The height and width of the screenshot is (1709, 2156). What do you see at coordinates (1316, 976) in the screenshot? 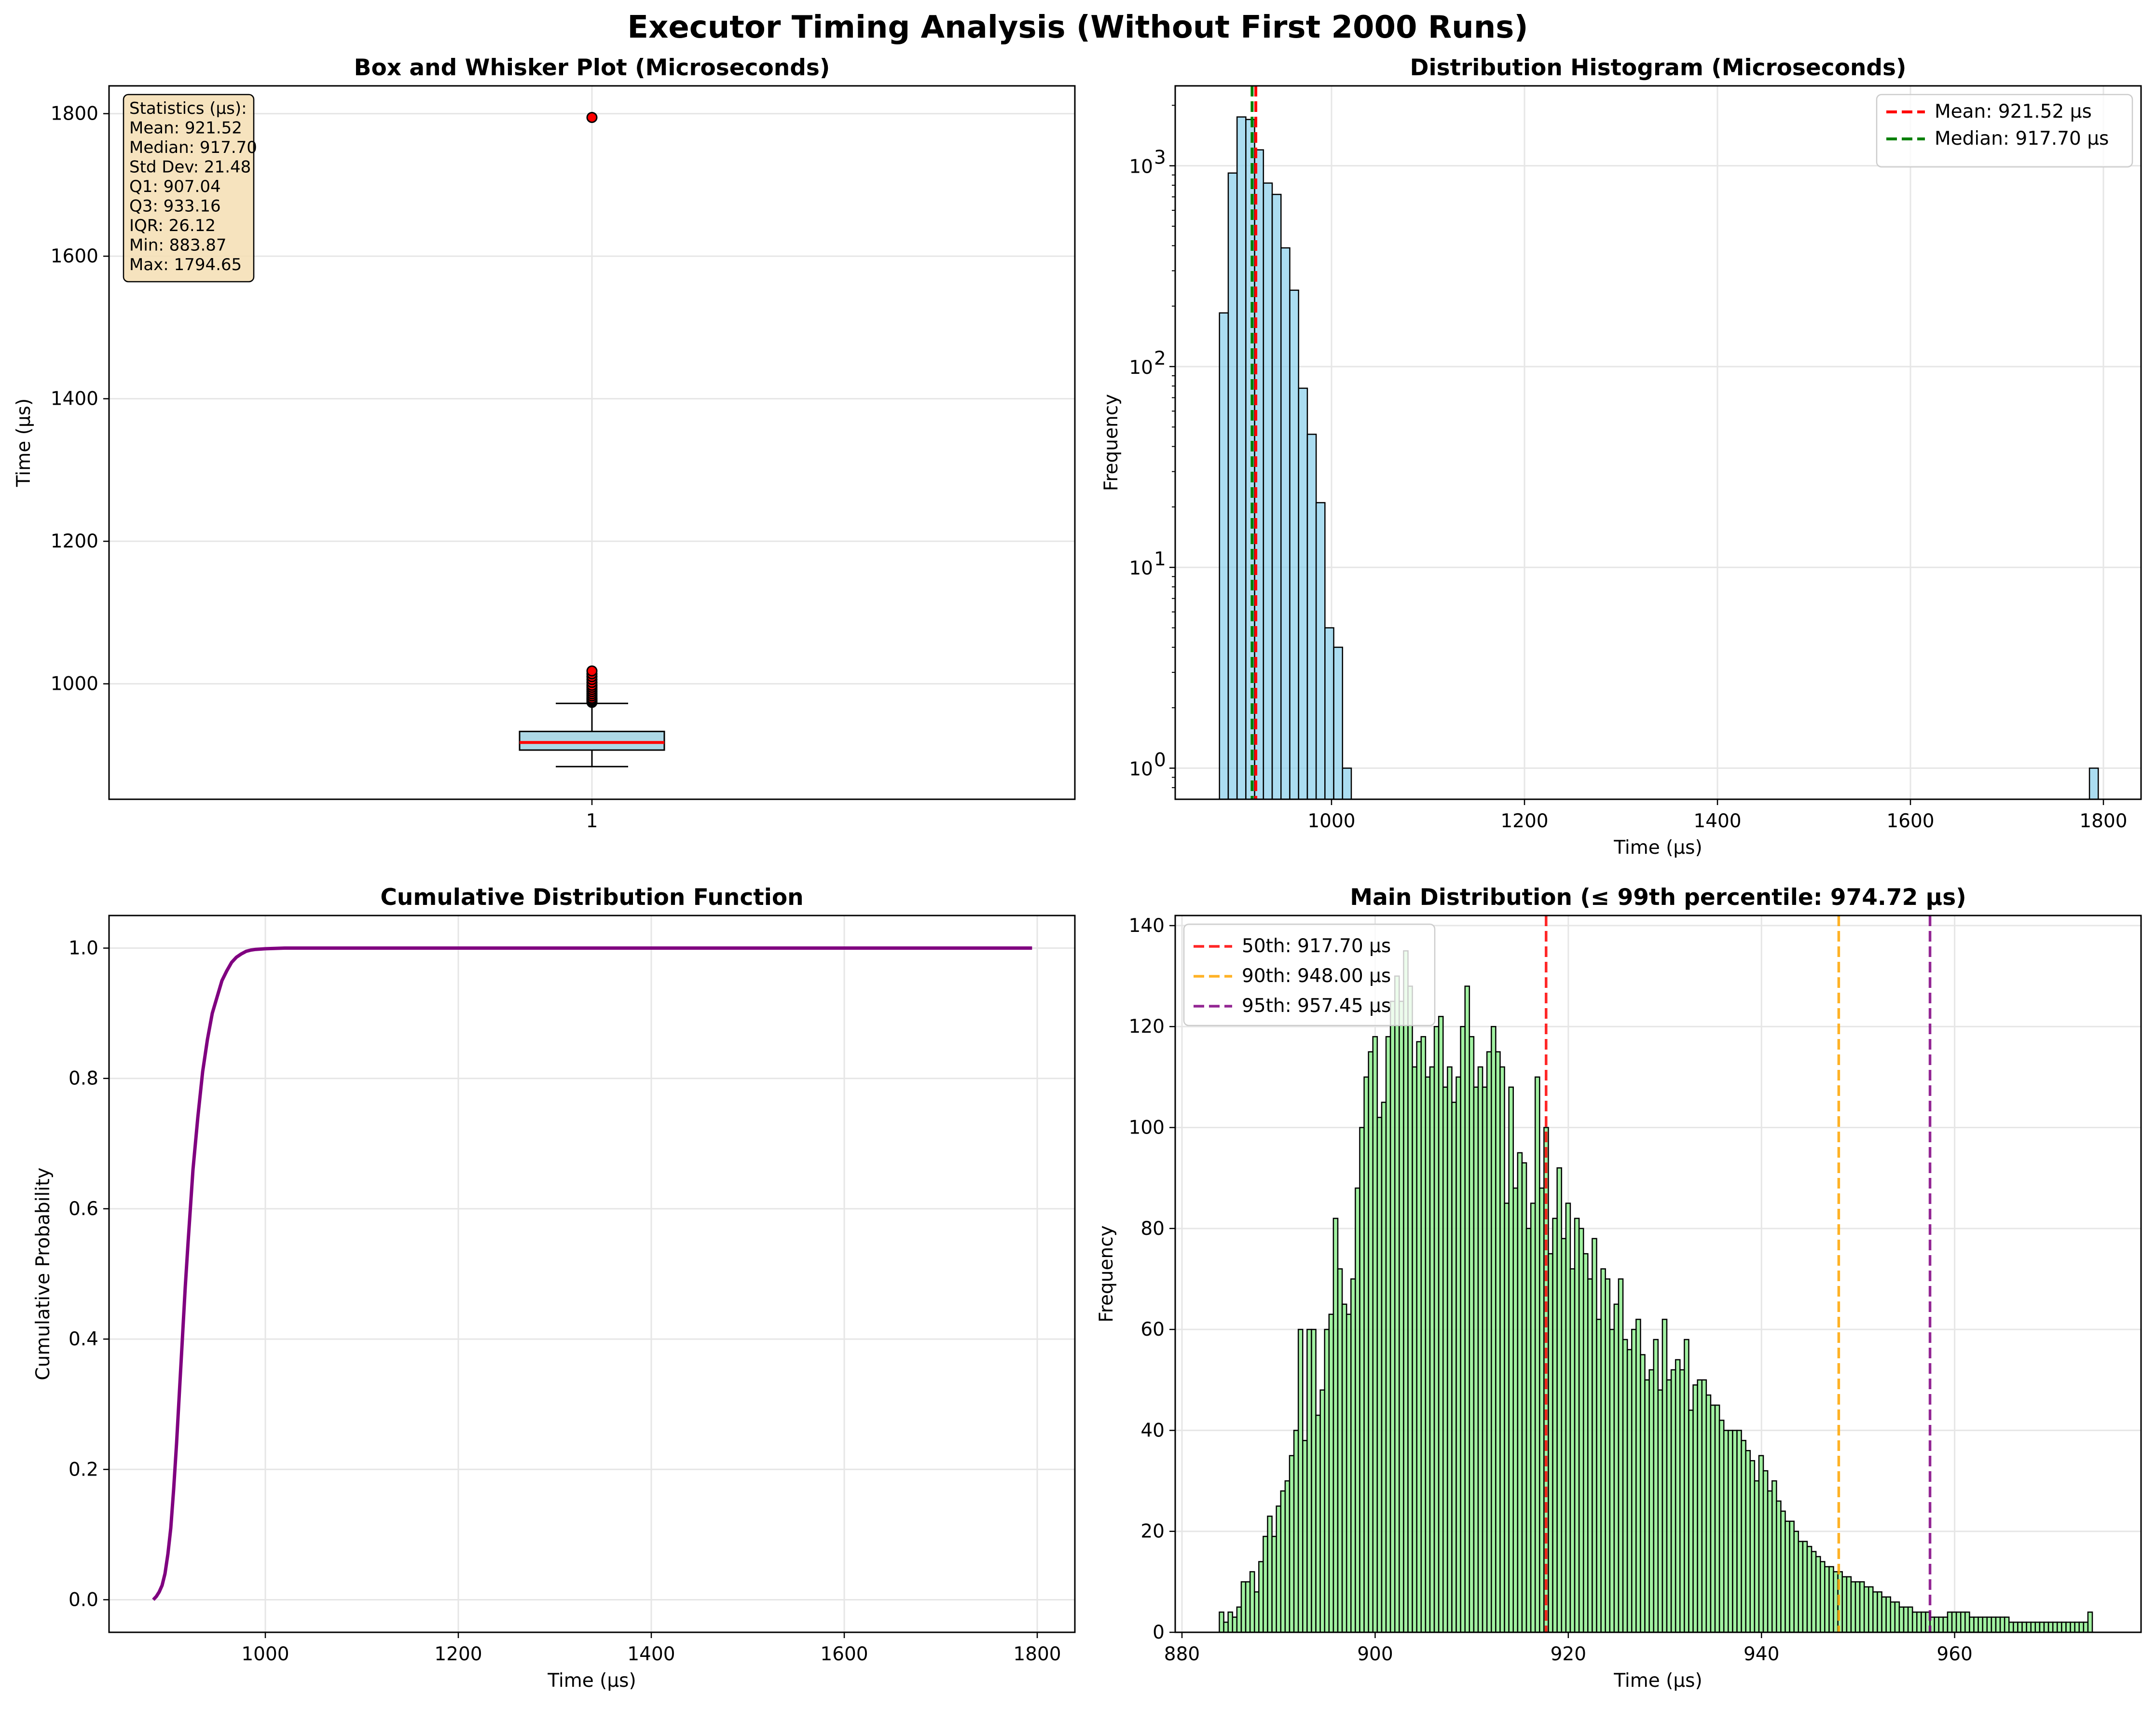
I see `legend-entry: 90th: 948.00 µs` at bounding box center [1316, 976].